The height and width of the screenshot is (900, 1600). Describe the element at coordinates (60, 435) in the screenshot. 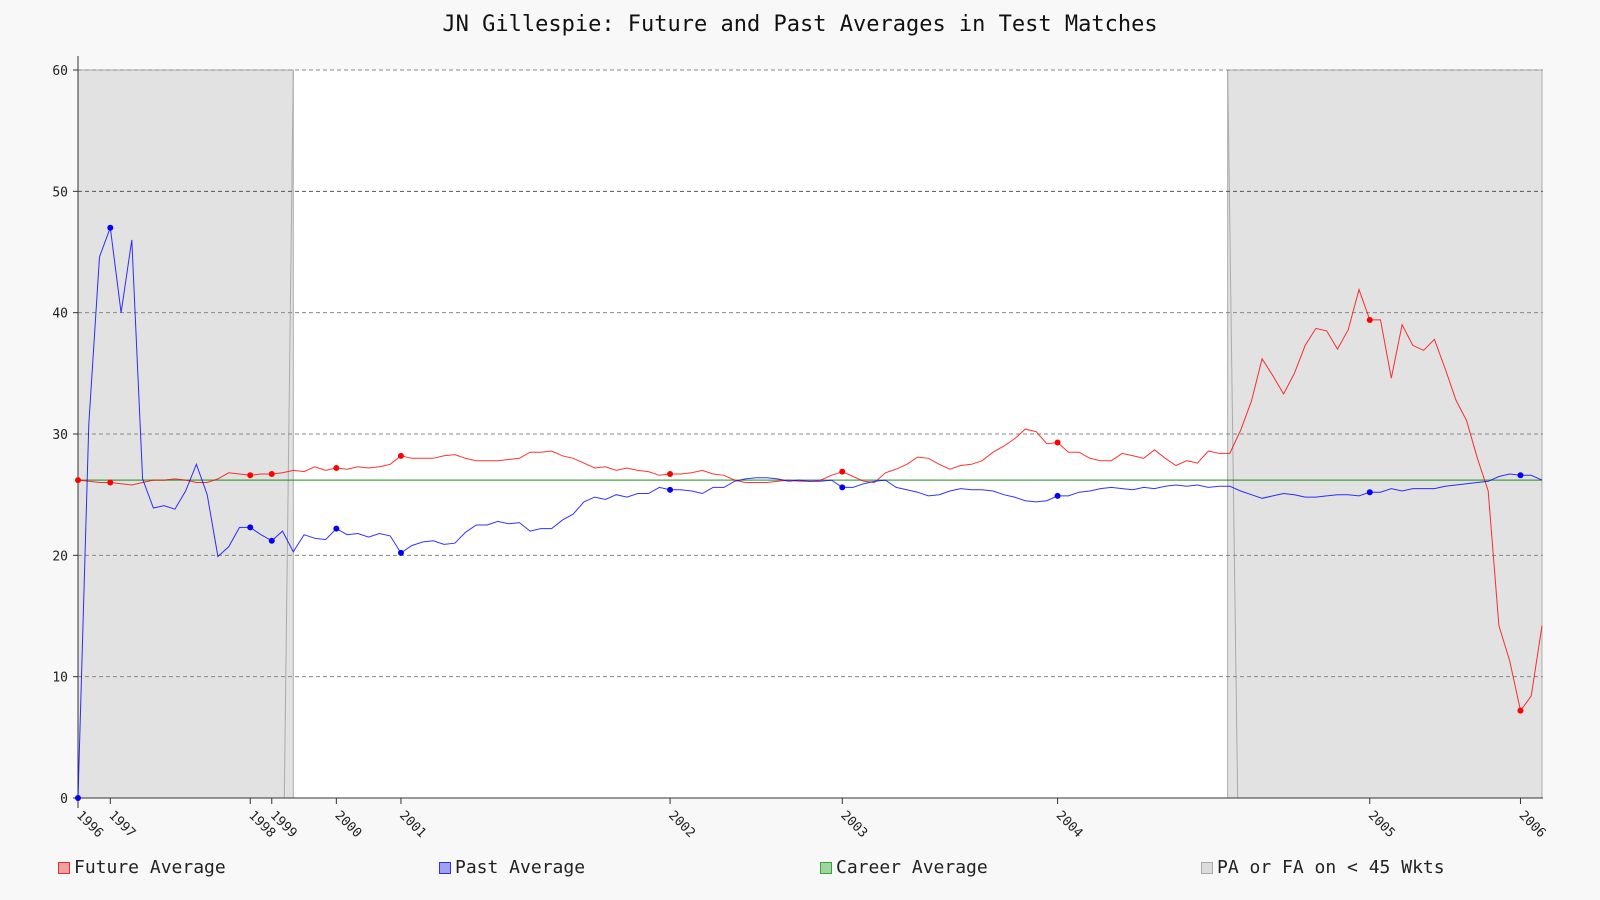

I see `y-tick-label: 30` at that location.